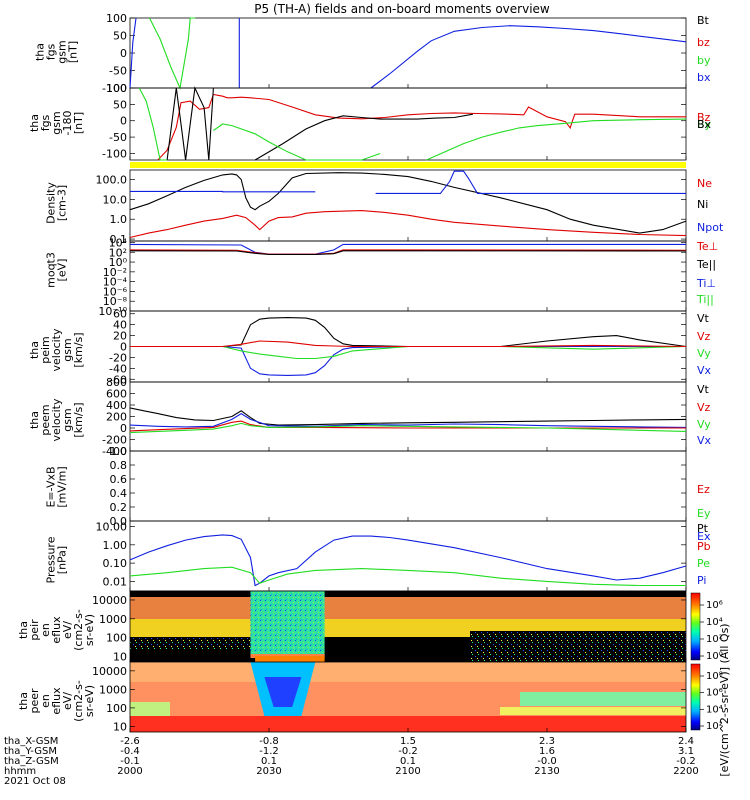  Describe the element at coordinates (115, 545) in the screenshot. I see `ytick-label: 1.00` at that location.